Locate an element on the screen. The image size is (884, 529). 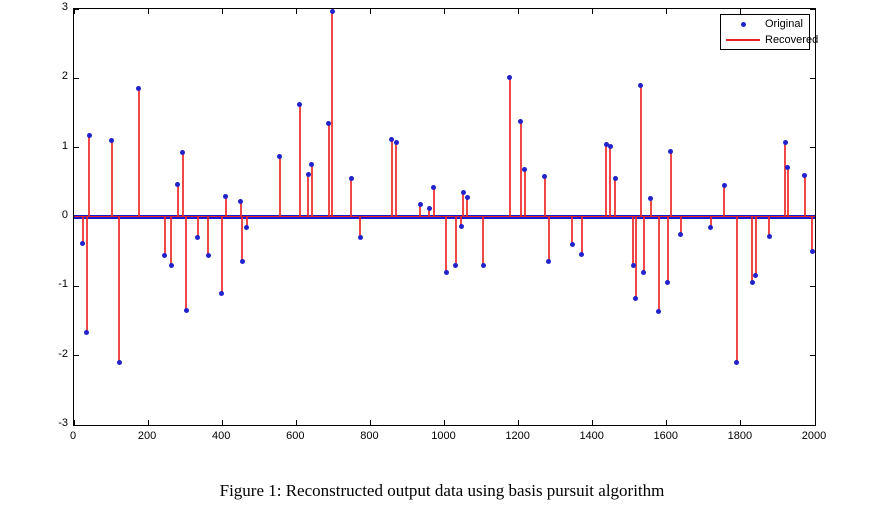
y-axis-tick-label: 3 is located at coordinates (64, 7).